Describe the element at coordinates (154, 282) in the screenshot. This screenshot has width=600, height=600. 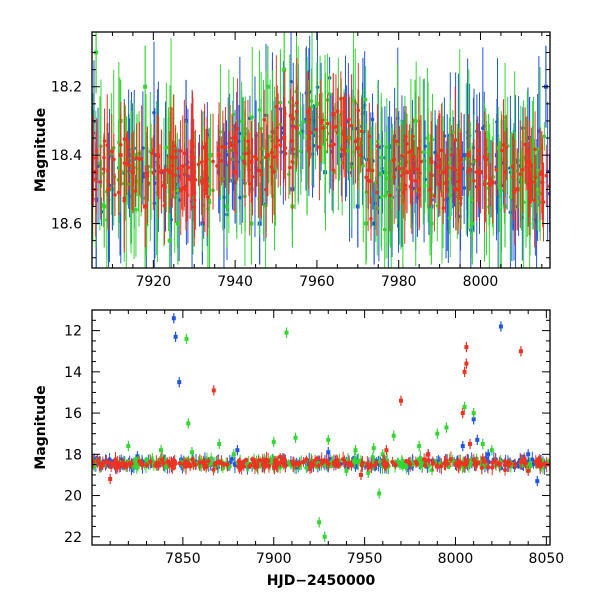
I see `x-tick-label: 7920` at that location.